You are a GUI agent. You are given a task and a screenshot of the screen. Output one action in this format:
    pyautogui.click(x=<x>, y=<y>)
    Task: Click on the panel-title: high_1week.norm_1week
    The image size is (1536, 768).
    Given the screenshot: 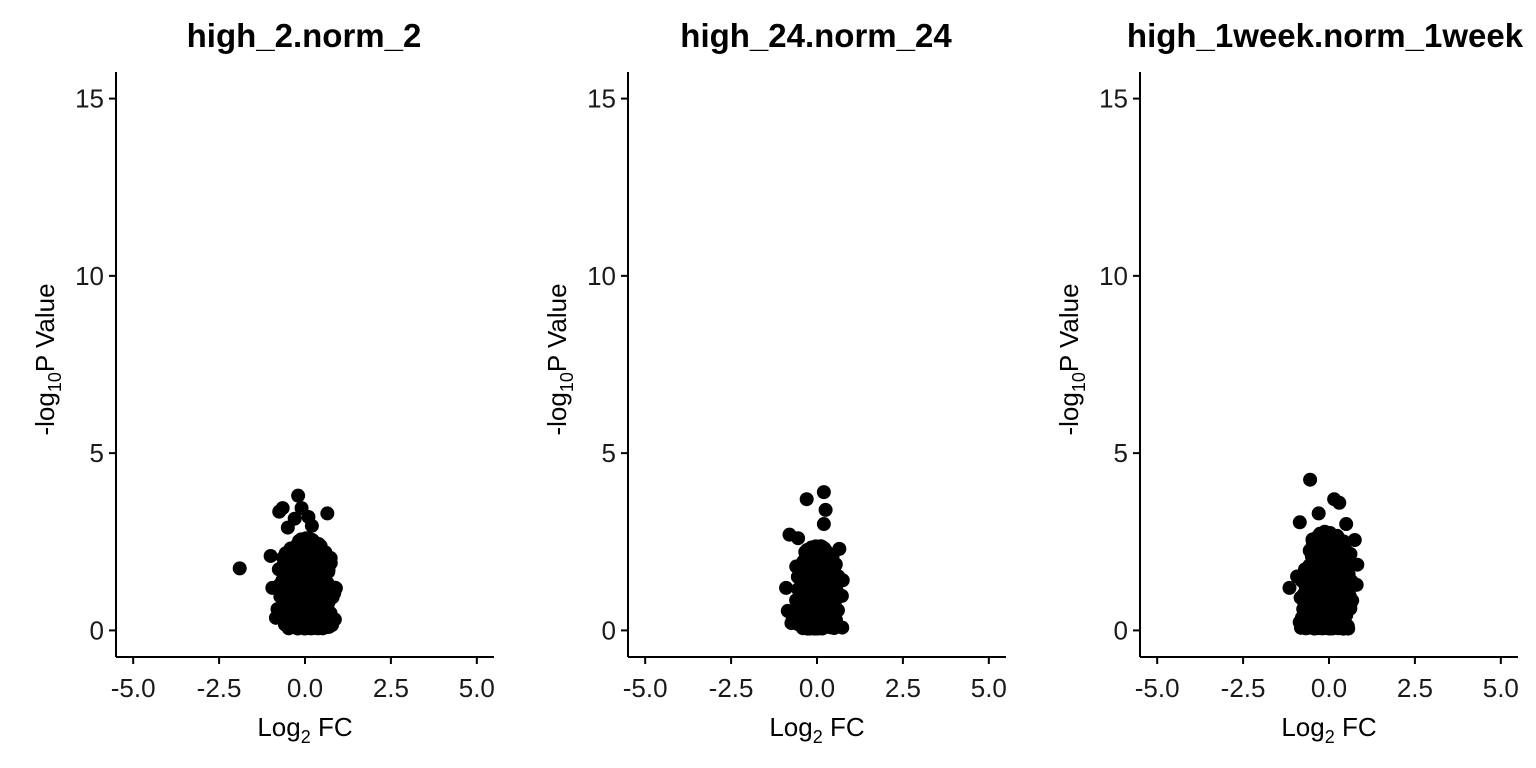 What is the action you would take?
    pyautogui.click(x=1325, y=35)
    